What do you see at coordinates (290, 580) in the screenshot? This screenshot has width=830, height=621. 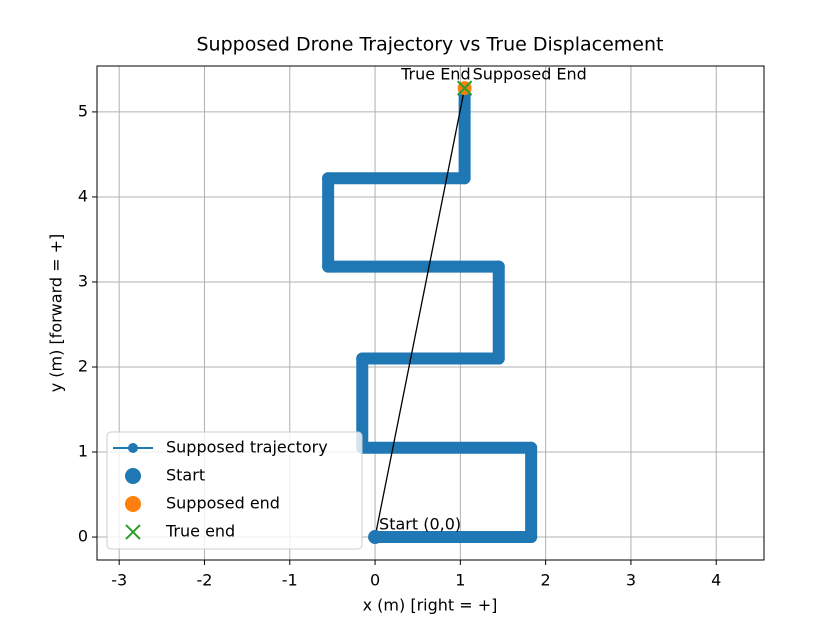 I see `x-tick-label: -1` at bounding box center [290, 580].